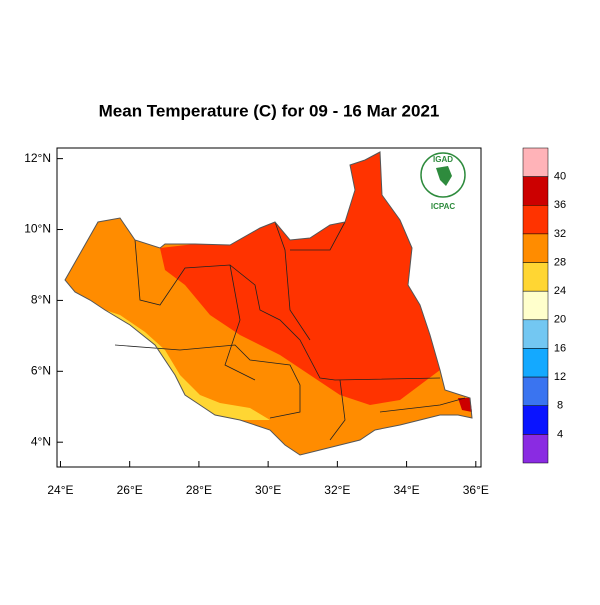 This screenshot has height=605, width=600. Describe the element at coordinates (560, 291) in the screenshot. I see `colorbar-label: 24` at that location.